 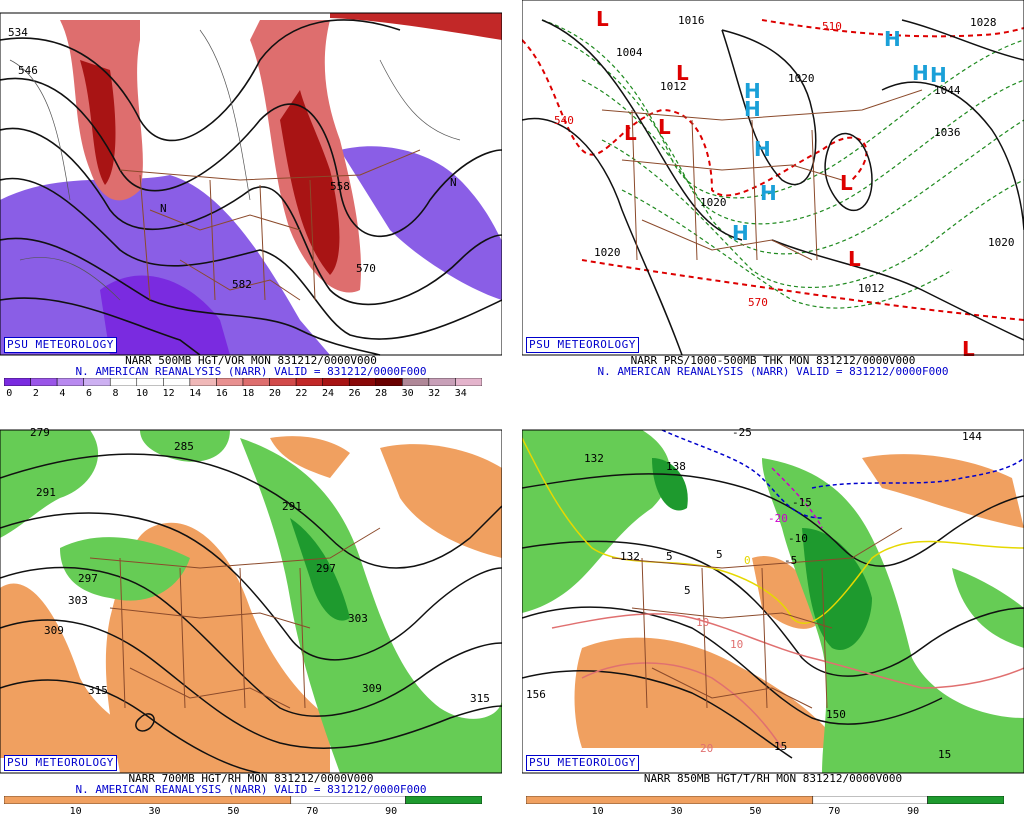 I want to click on isobar-label: 1044, so click(x=947, y=90).